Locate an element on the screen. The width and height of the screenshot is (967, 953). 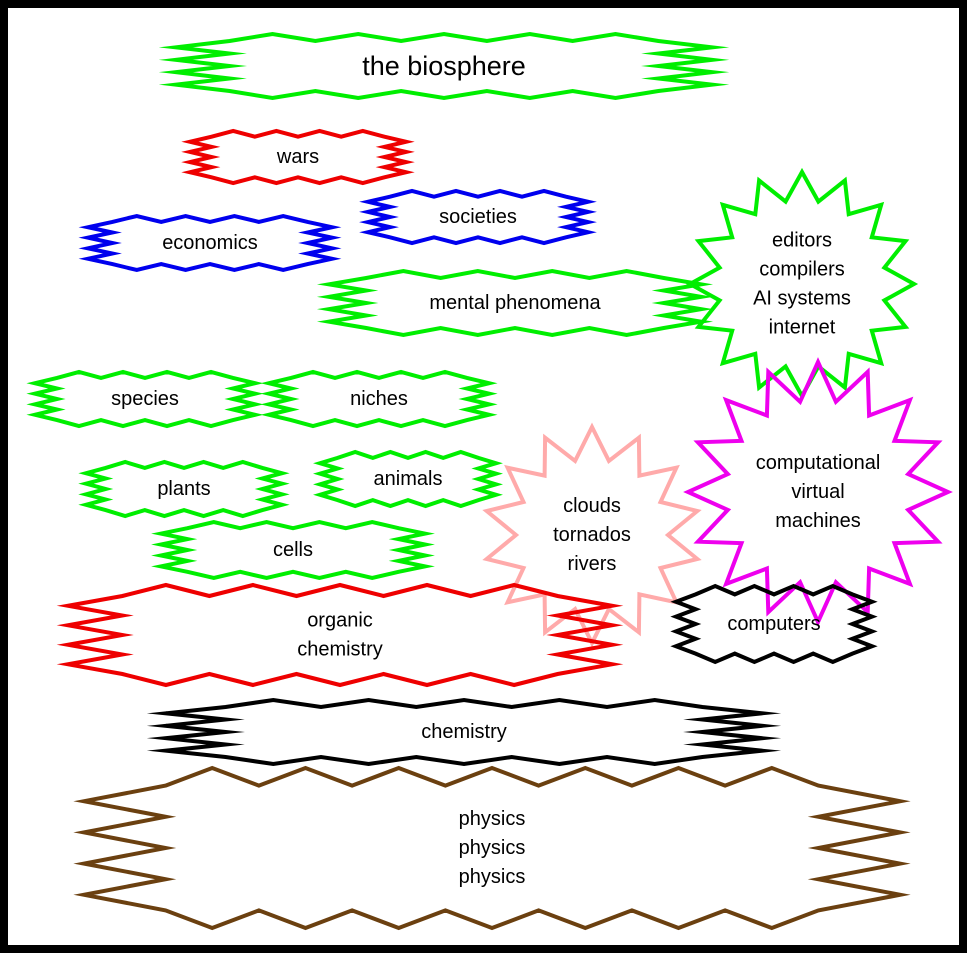
node-cells: cells is located at coordinates (293, 550).